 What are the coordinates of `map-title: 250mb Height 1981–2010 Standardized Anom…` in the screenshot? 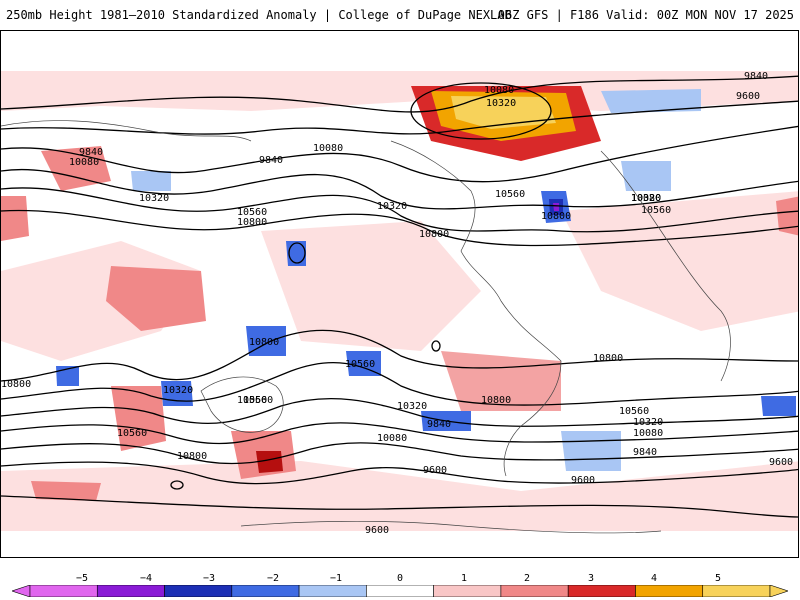 It's located at (259, 15).